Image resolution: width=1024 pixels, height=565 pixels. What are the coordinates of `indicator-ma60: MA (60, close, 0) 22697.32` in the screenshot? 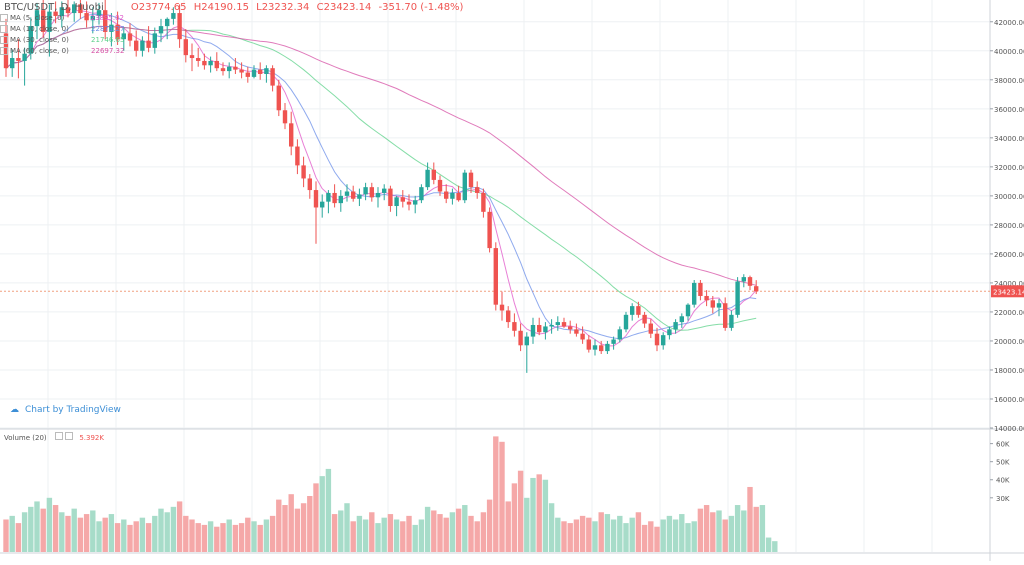 It's located at (62, 51).